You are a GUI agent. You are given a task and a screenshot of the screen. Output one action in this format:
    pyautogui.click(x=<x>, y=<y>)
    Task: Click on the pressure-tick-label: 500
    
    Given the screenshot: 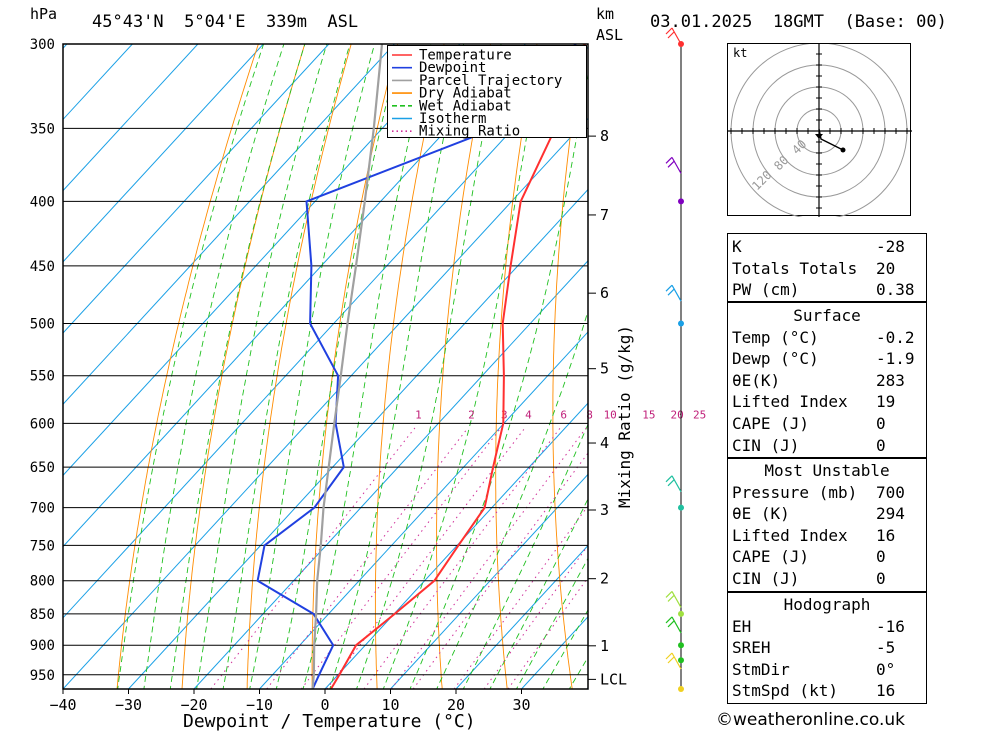 What is the action you would take?
    pyautogui.click(x=42, y=325)
    